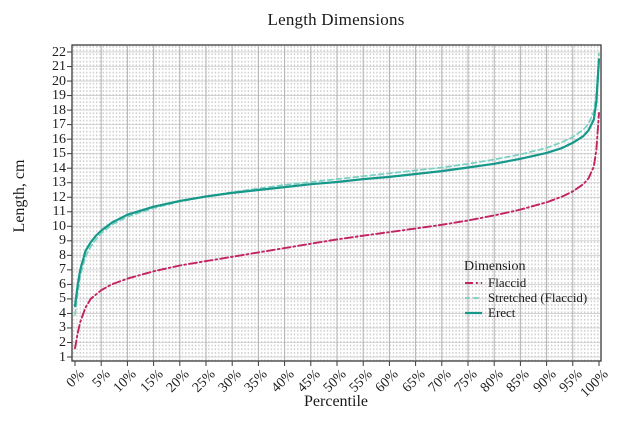  Describe the element at coordinates (525, 312) in the screenshot. I see `legend-item: Erect` at that location.